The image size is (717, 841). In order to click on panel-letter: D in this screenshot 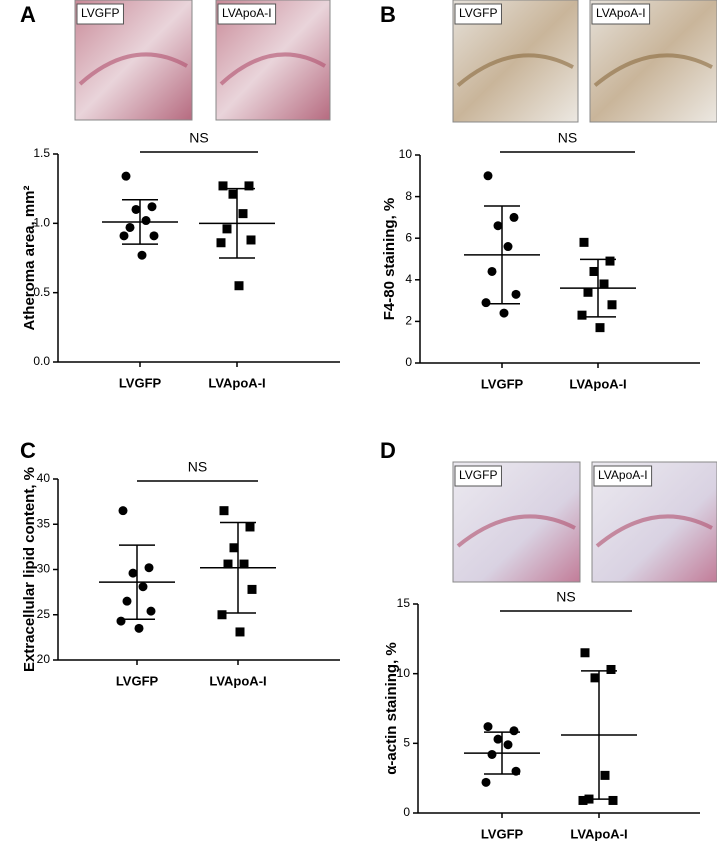, I will do `click(388, 450)`.